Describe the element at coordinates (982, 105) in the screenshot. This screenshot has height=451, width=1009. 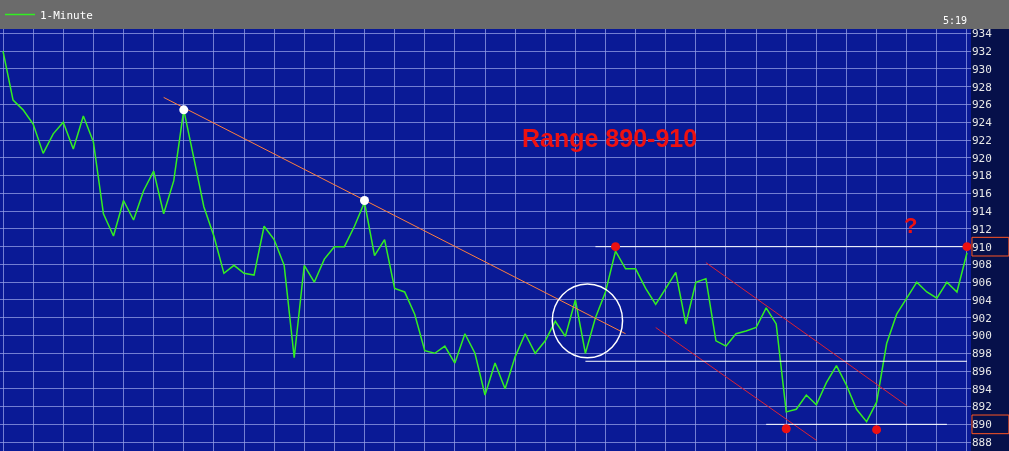
I see `y-tick-label: 926` at that location.